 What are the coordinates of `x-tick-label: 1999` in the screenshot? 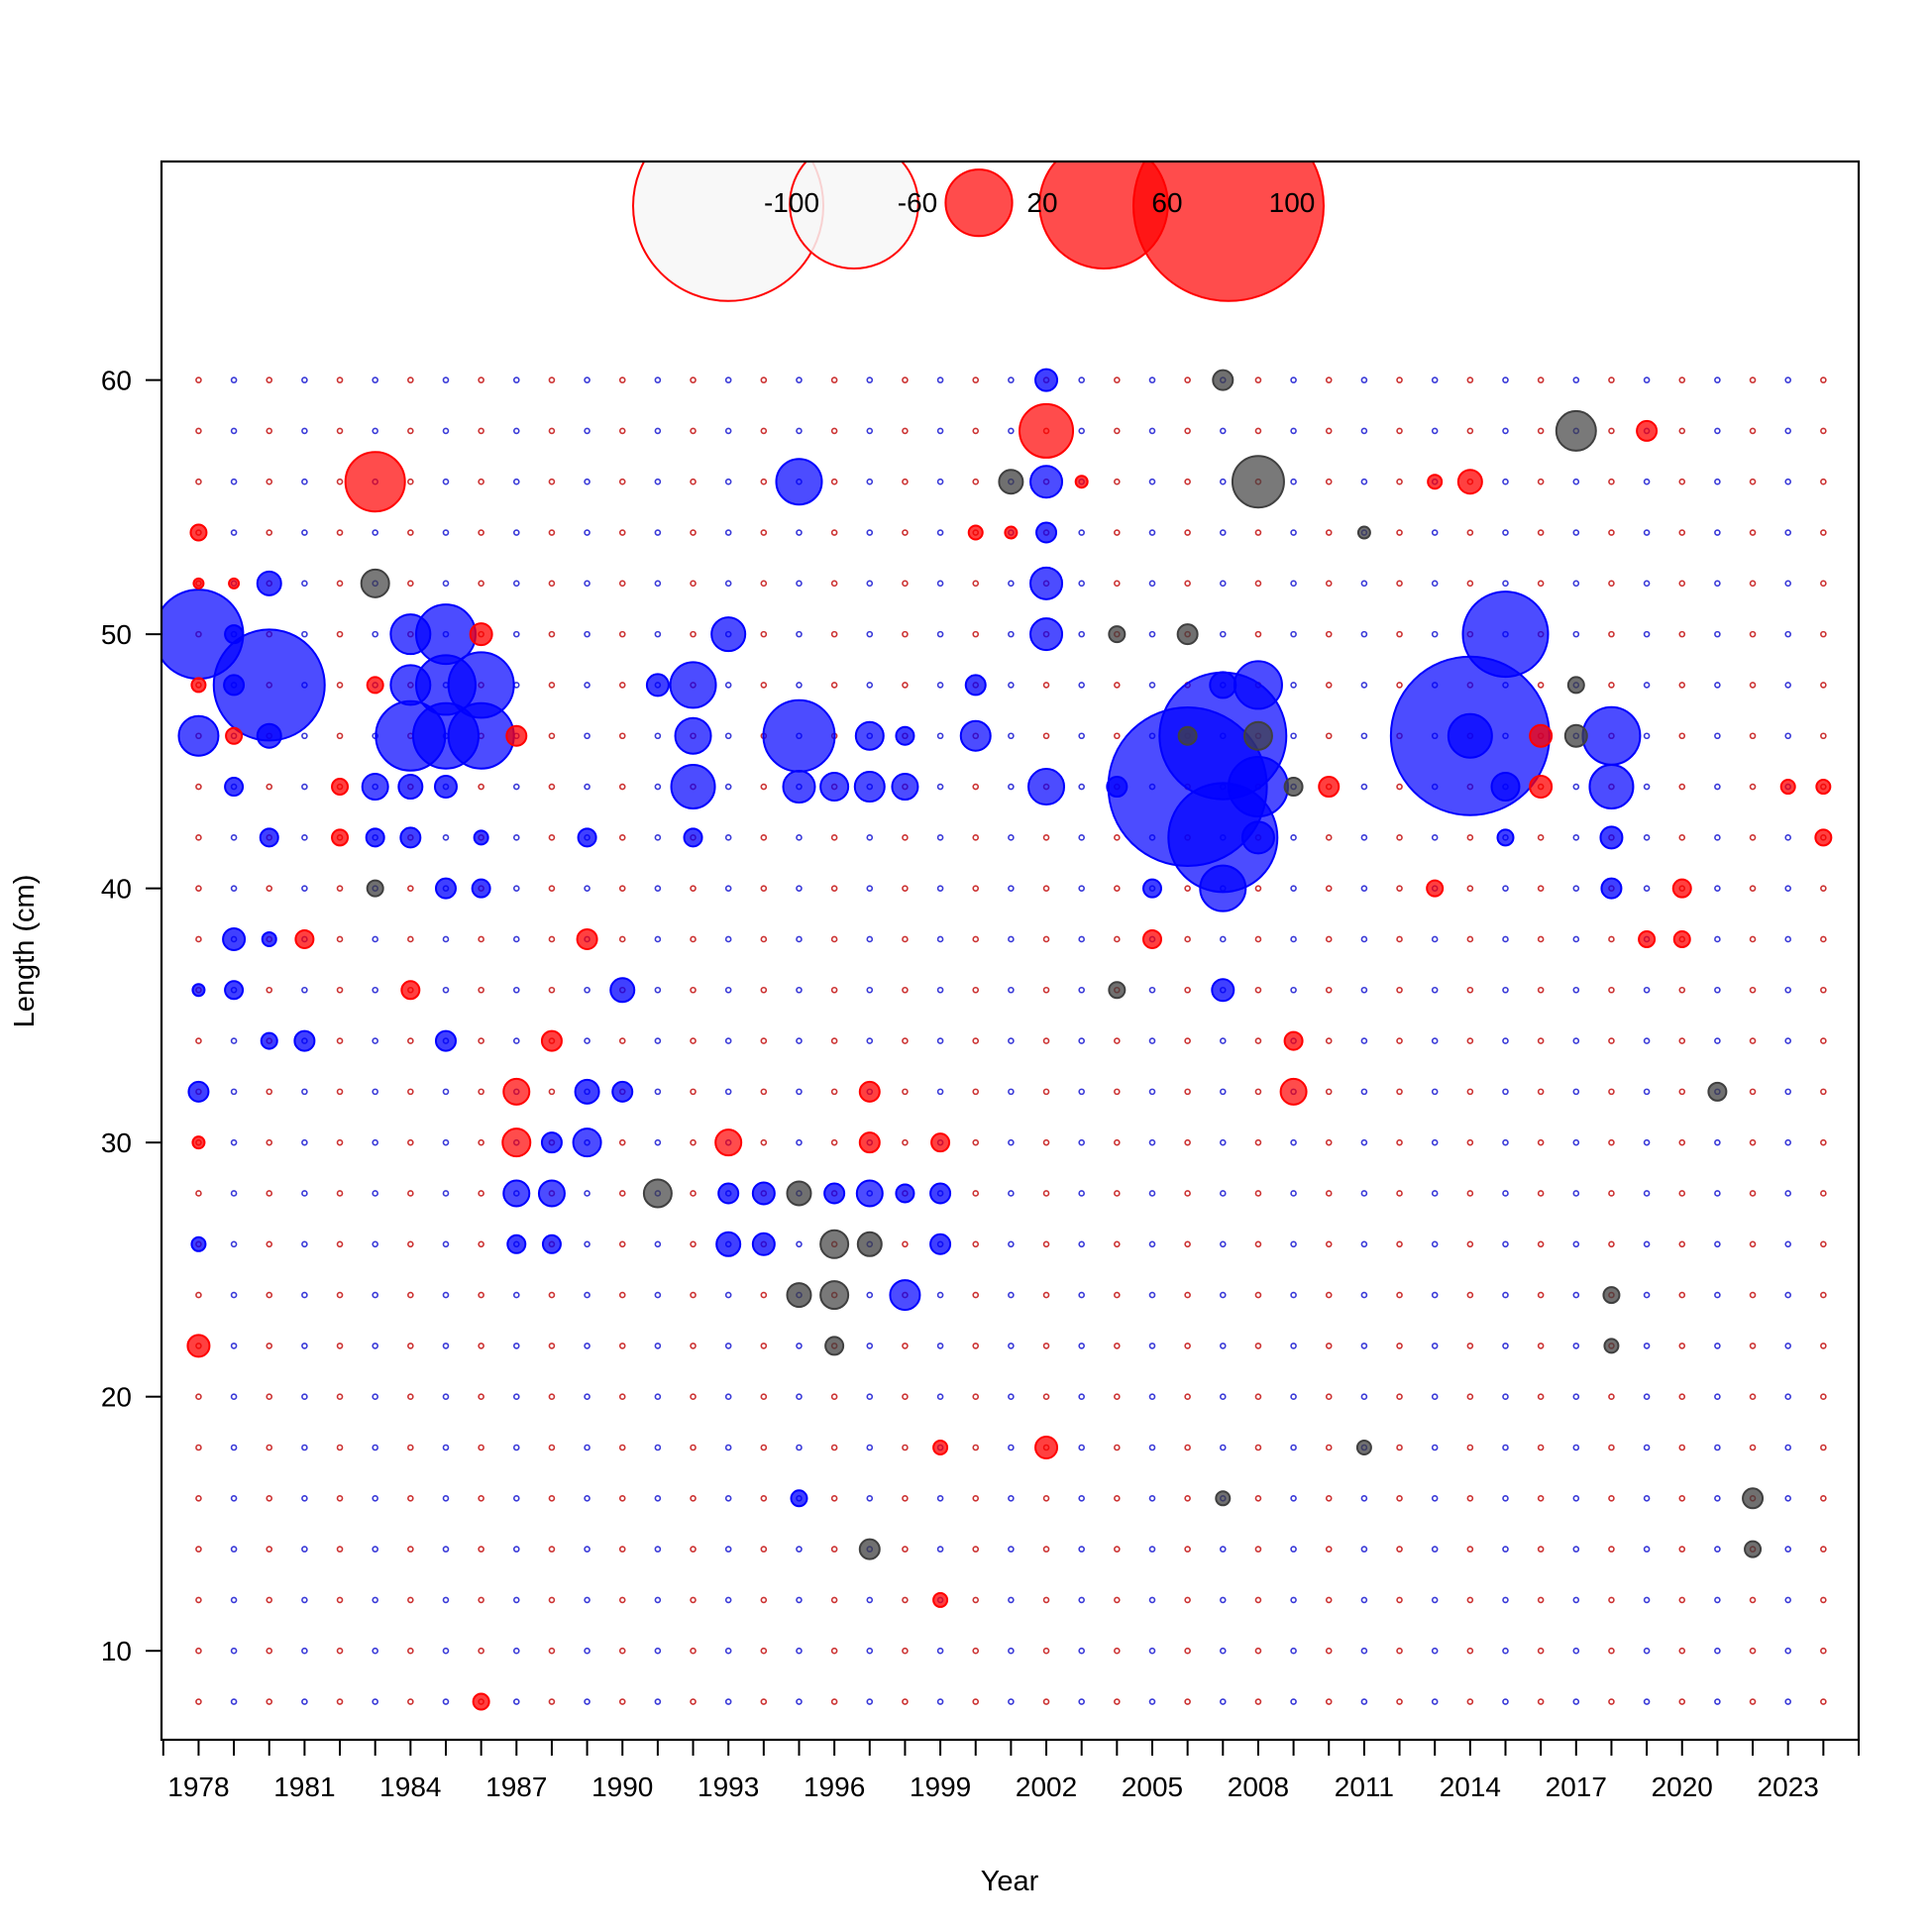 It's located at (940, 1787).